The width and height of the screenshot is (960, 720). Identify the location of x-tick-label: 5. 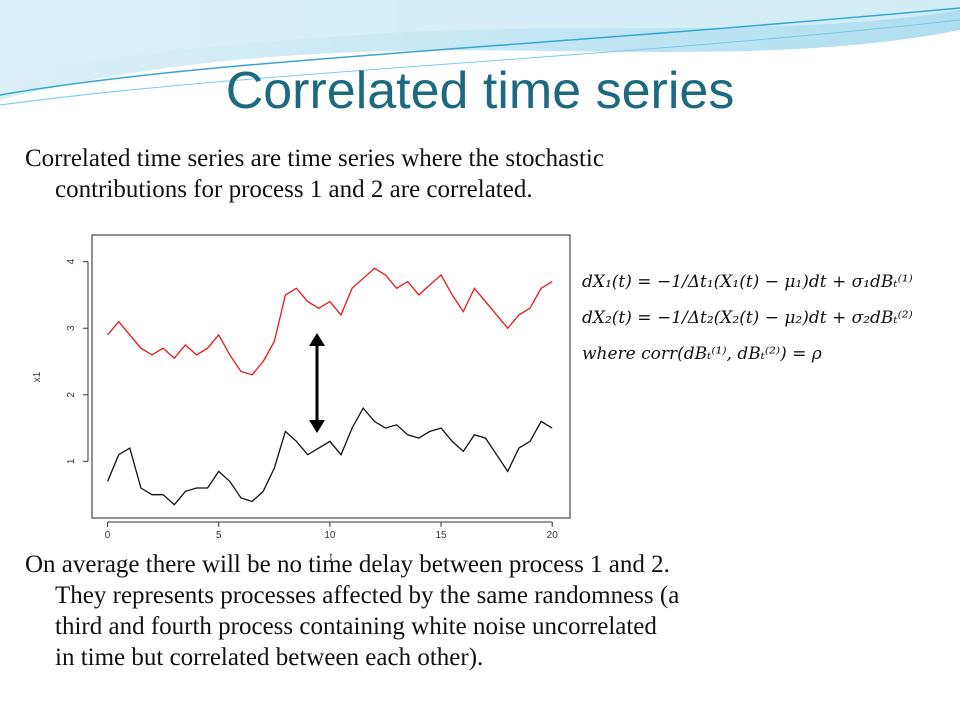
(219, 535).